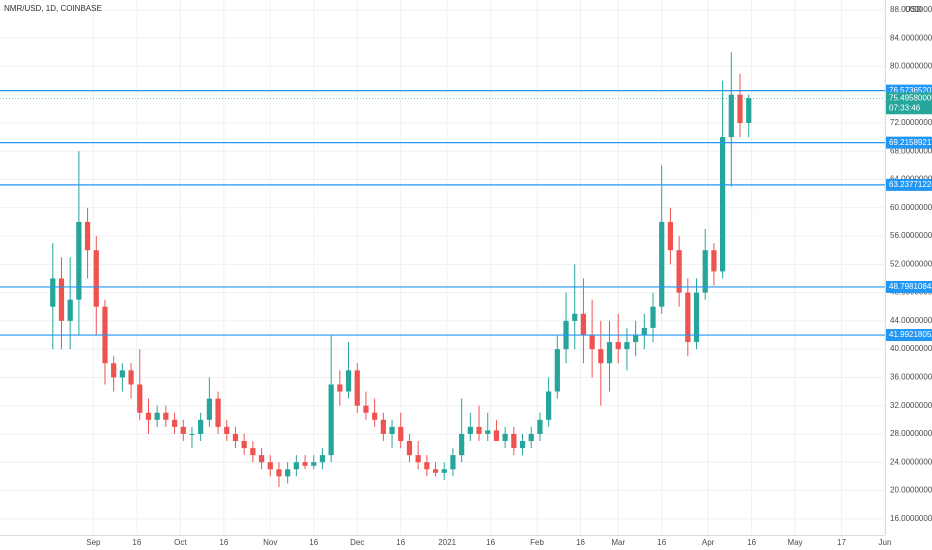  What do you see at coordinates (910, 142) in the screenshot?
I see `level-label: 69.21589217` at bounding box center [910, 142].